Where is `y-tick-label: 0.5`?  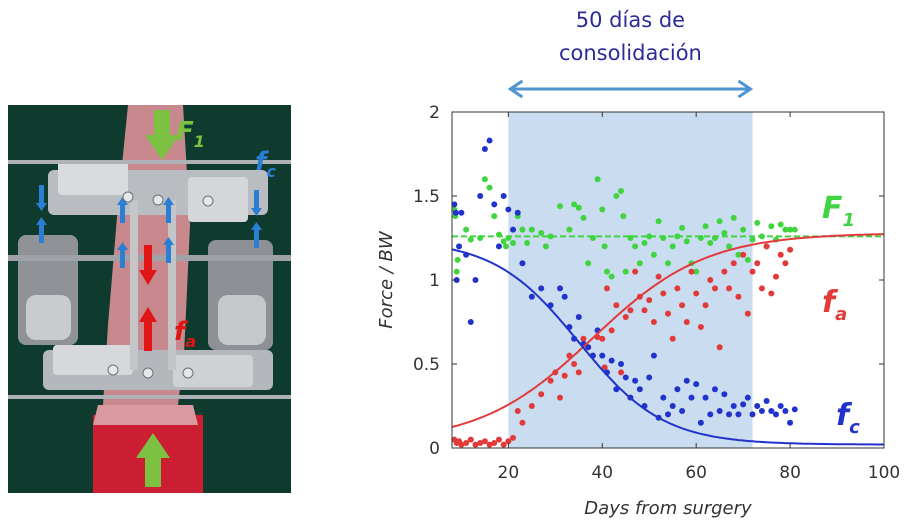
y-tick-label: 0.5 is located at coordinates (426, 365).